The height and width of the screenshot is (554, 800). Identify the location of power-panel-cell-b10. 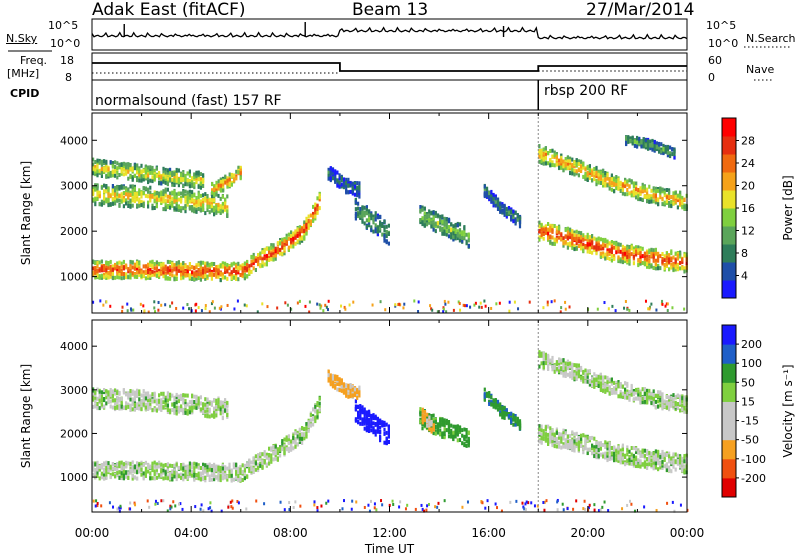
(335, 173).